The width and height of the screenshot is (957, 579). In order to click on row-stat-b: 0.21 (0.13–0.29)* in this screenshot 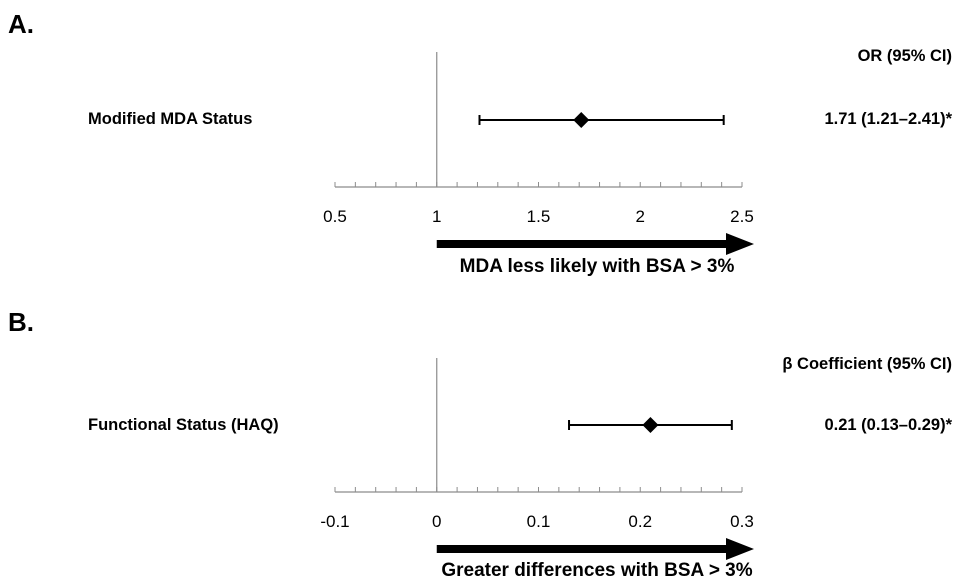, I will do `click(888, 425)`.